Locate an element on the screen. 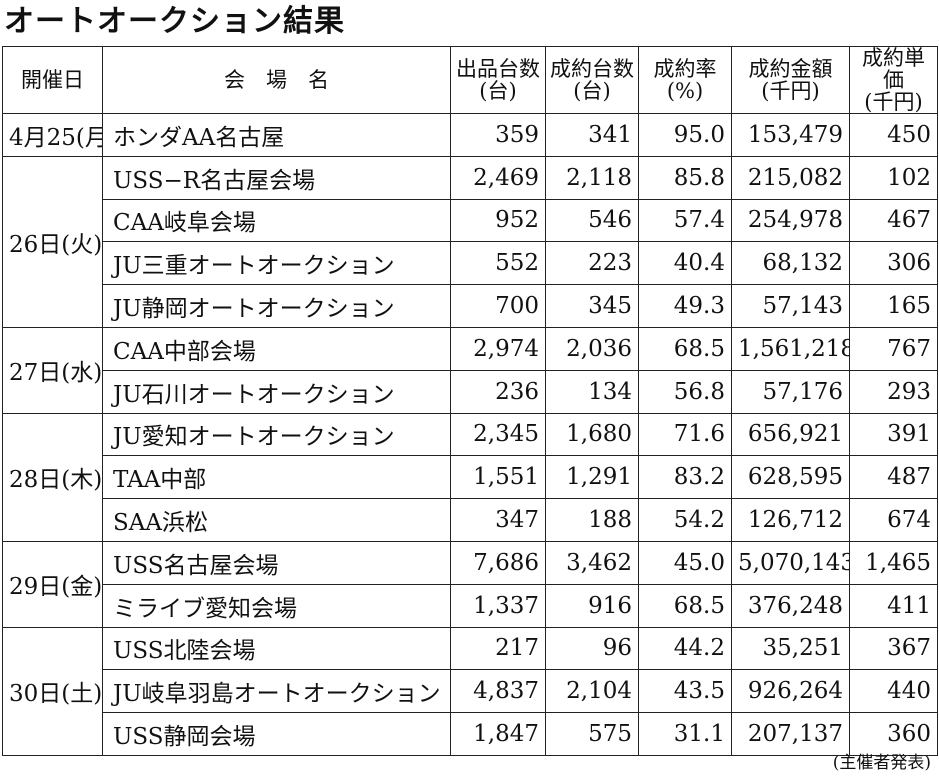 The width and height of the screenshot is (939, 776). table-row: JU静岡オートオークション 700 345 49.3 57,143 165 is located at coordinates (470, 306).